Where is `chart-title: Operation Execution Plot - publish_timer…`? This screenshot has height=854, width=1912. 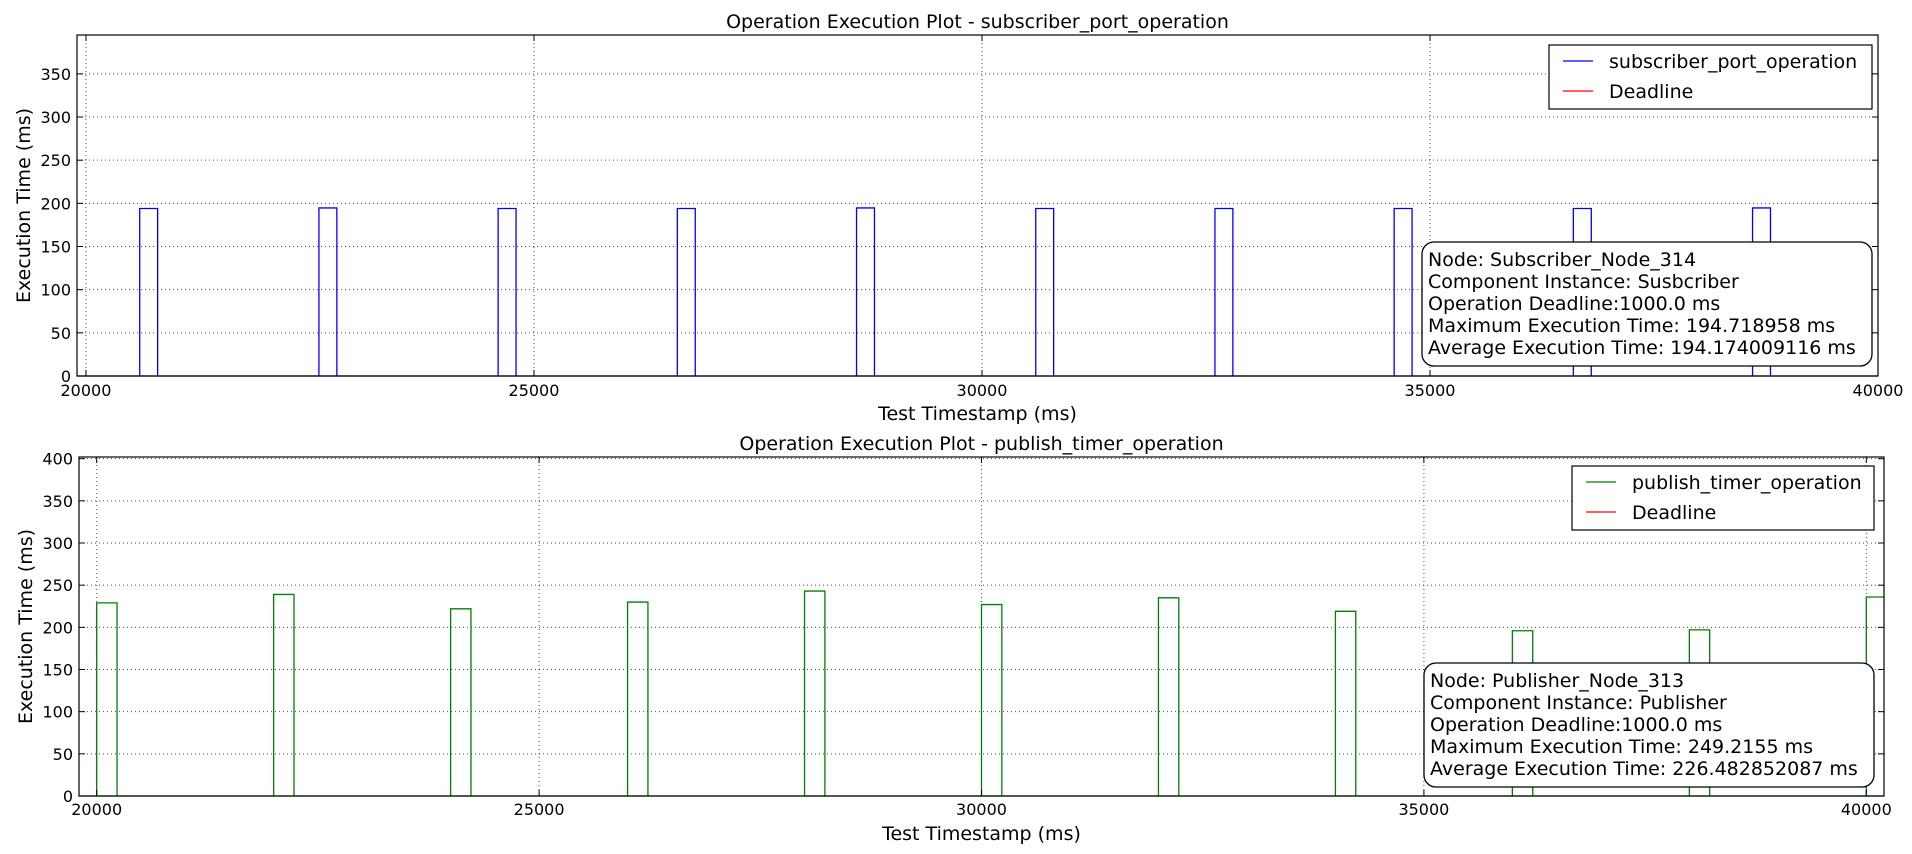 chart-title: Operation Execution Plot - publish_timer… is located at coordinates (981, 444).